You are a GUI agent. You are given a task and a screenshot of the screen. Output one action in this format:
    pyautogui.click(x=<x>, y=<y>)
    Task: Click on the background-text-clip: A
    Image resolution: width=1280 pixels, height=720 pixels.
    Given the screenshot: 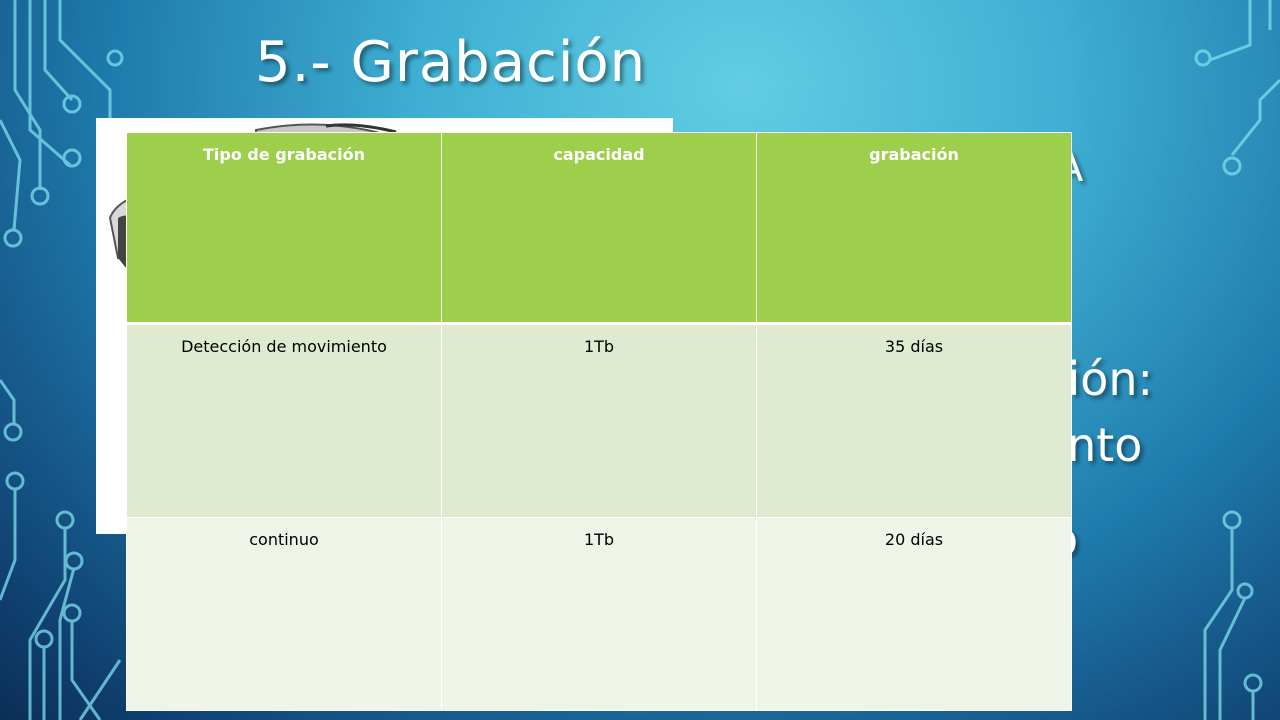 What is the action you would take?
    pyautogui.click(x=1097, y=180)
    